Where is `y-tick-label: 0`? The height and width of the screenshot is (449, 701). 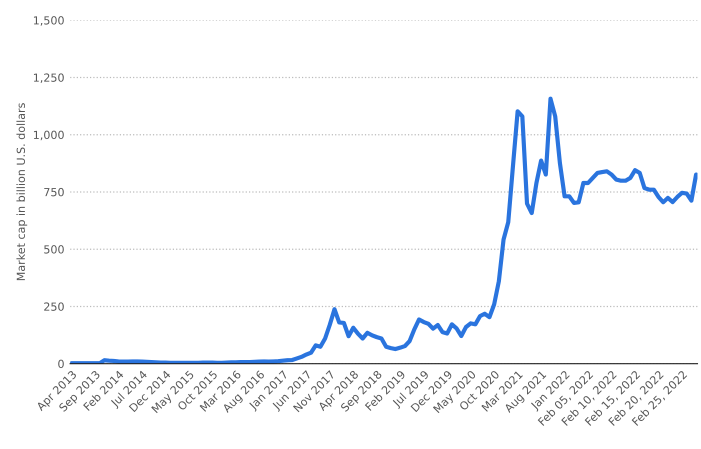 y-tick-label: 0 is located at coordinates (61, 364).